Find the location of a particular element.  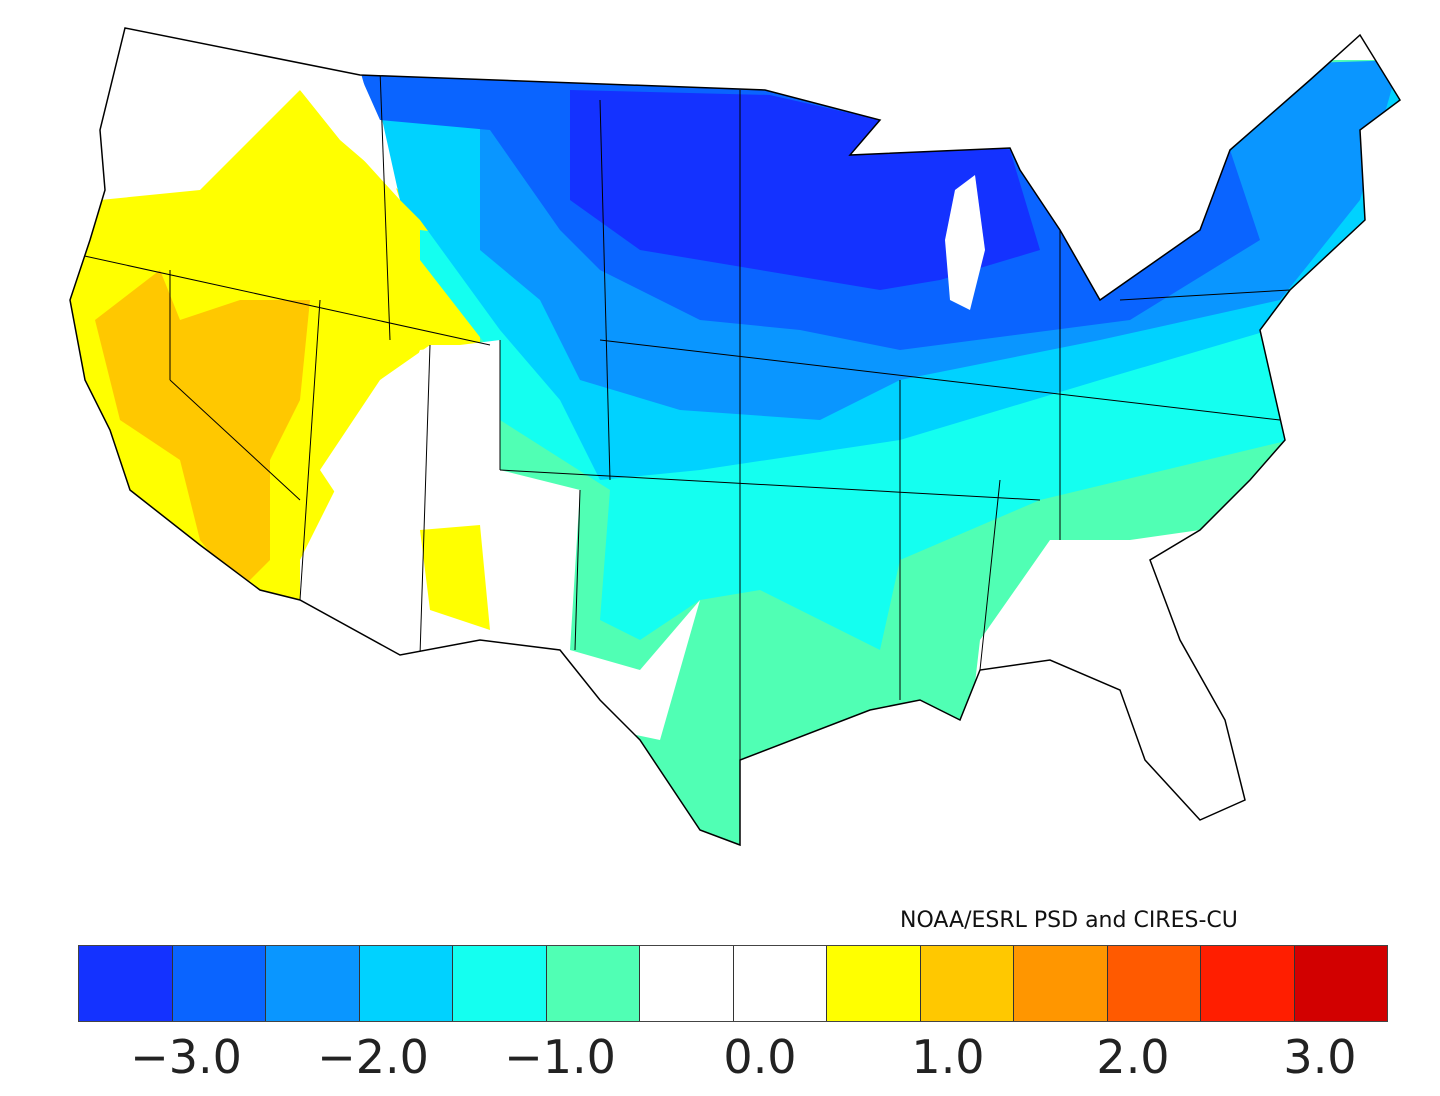

colorbar-tick-label: −3.0 is located at coordinates (186, 1057).